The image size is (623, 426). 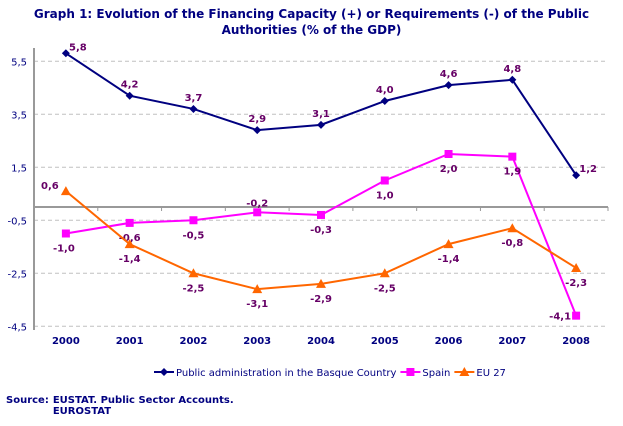 I want to click on source-line-1: EUSTAT. Public Sector Accounts., so click(x=143, y=400).